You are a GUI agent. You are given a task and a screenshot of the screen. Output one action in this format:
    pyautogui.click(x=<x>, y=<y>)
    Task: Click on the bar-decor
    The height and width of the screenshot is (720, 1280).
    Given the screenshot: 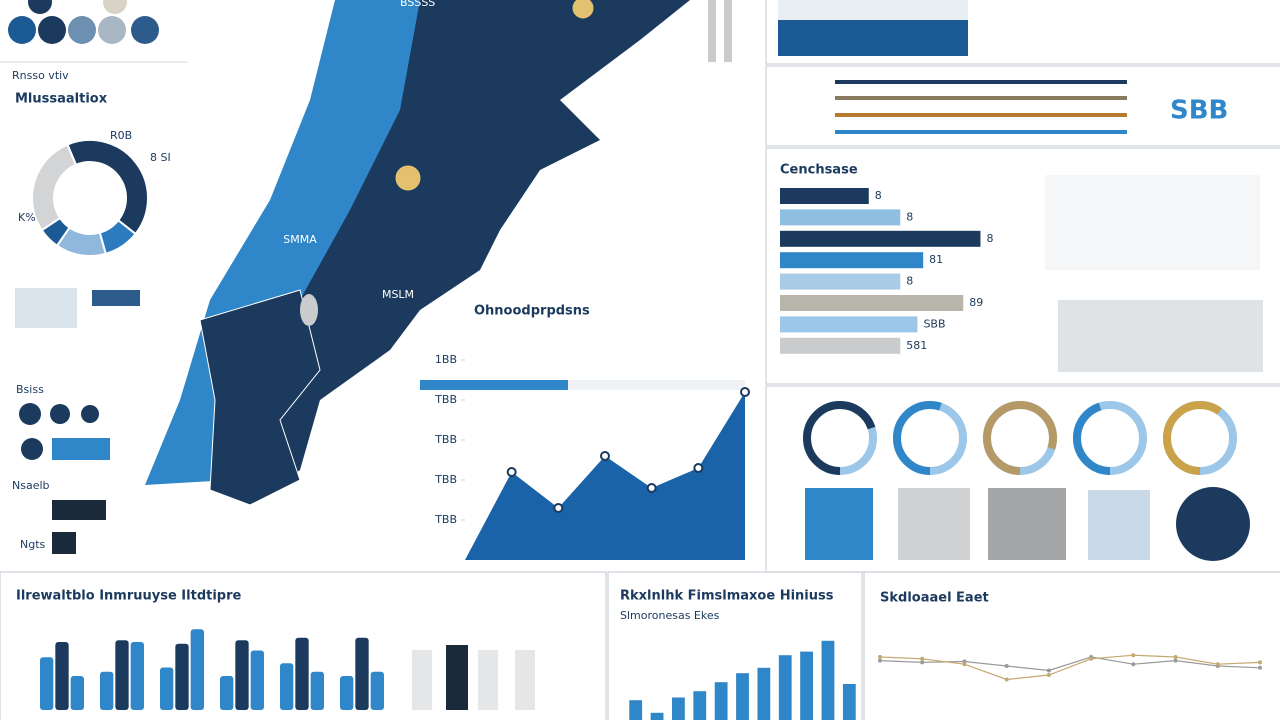 What is the action you would take?
    pyautogui.click(x=728, y=31)
    